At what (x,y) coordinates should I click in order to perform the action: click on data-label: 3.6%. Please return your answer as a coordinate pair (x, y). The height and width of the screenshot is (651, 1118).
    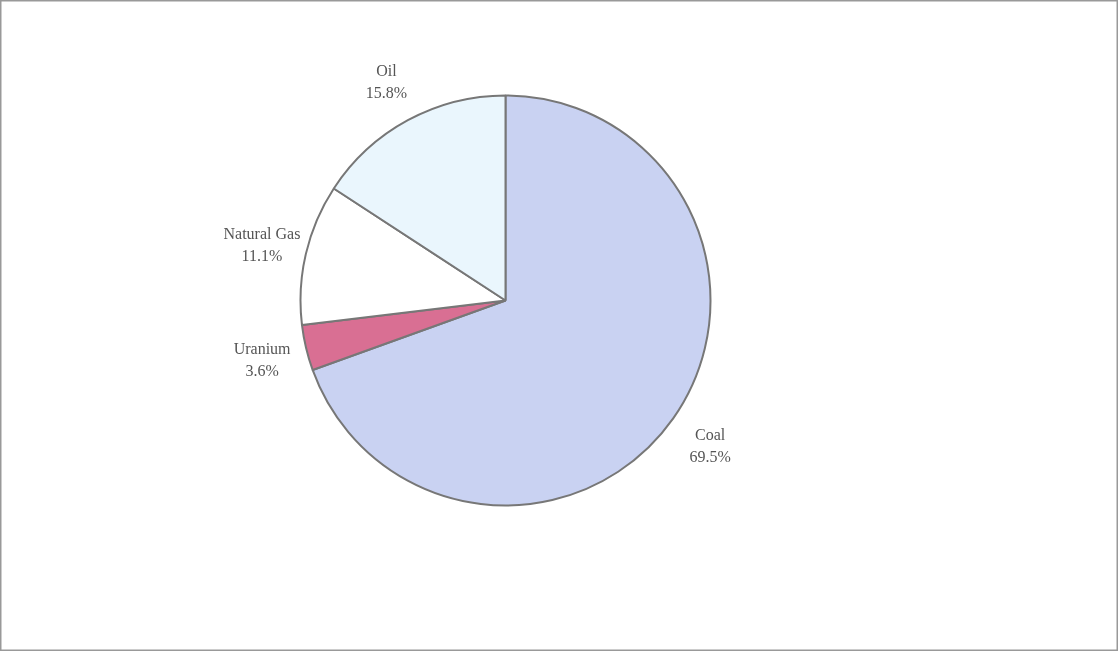
    Looking at the image, I should click on (262, 370).